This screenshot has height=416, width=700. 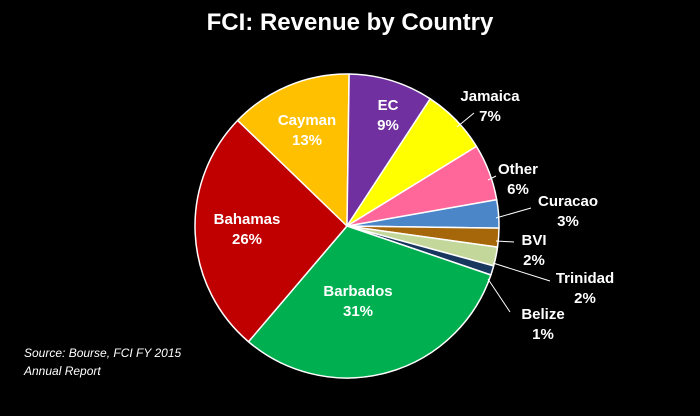 I want to click on slice-percent-jamaica: 7%, so click(x=490, y=116).